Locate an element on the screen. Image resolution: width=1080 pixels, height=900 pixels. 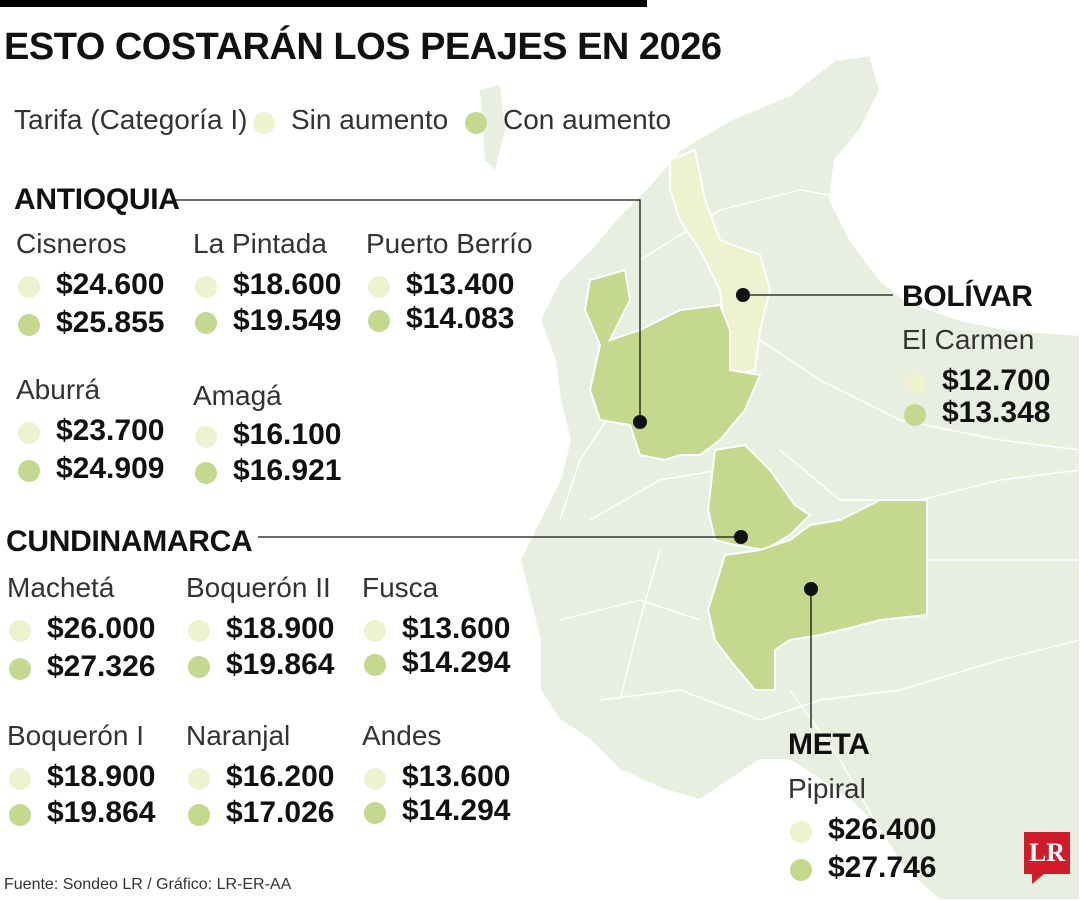
toll-name: Machetá is located at coordinates (61, 587).